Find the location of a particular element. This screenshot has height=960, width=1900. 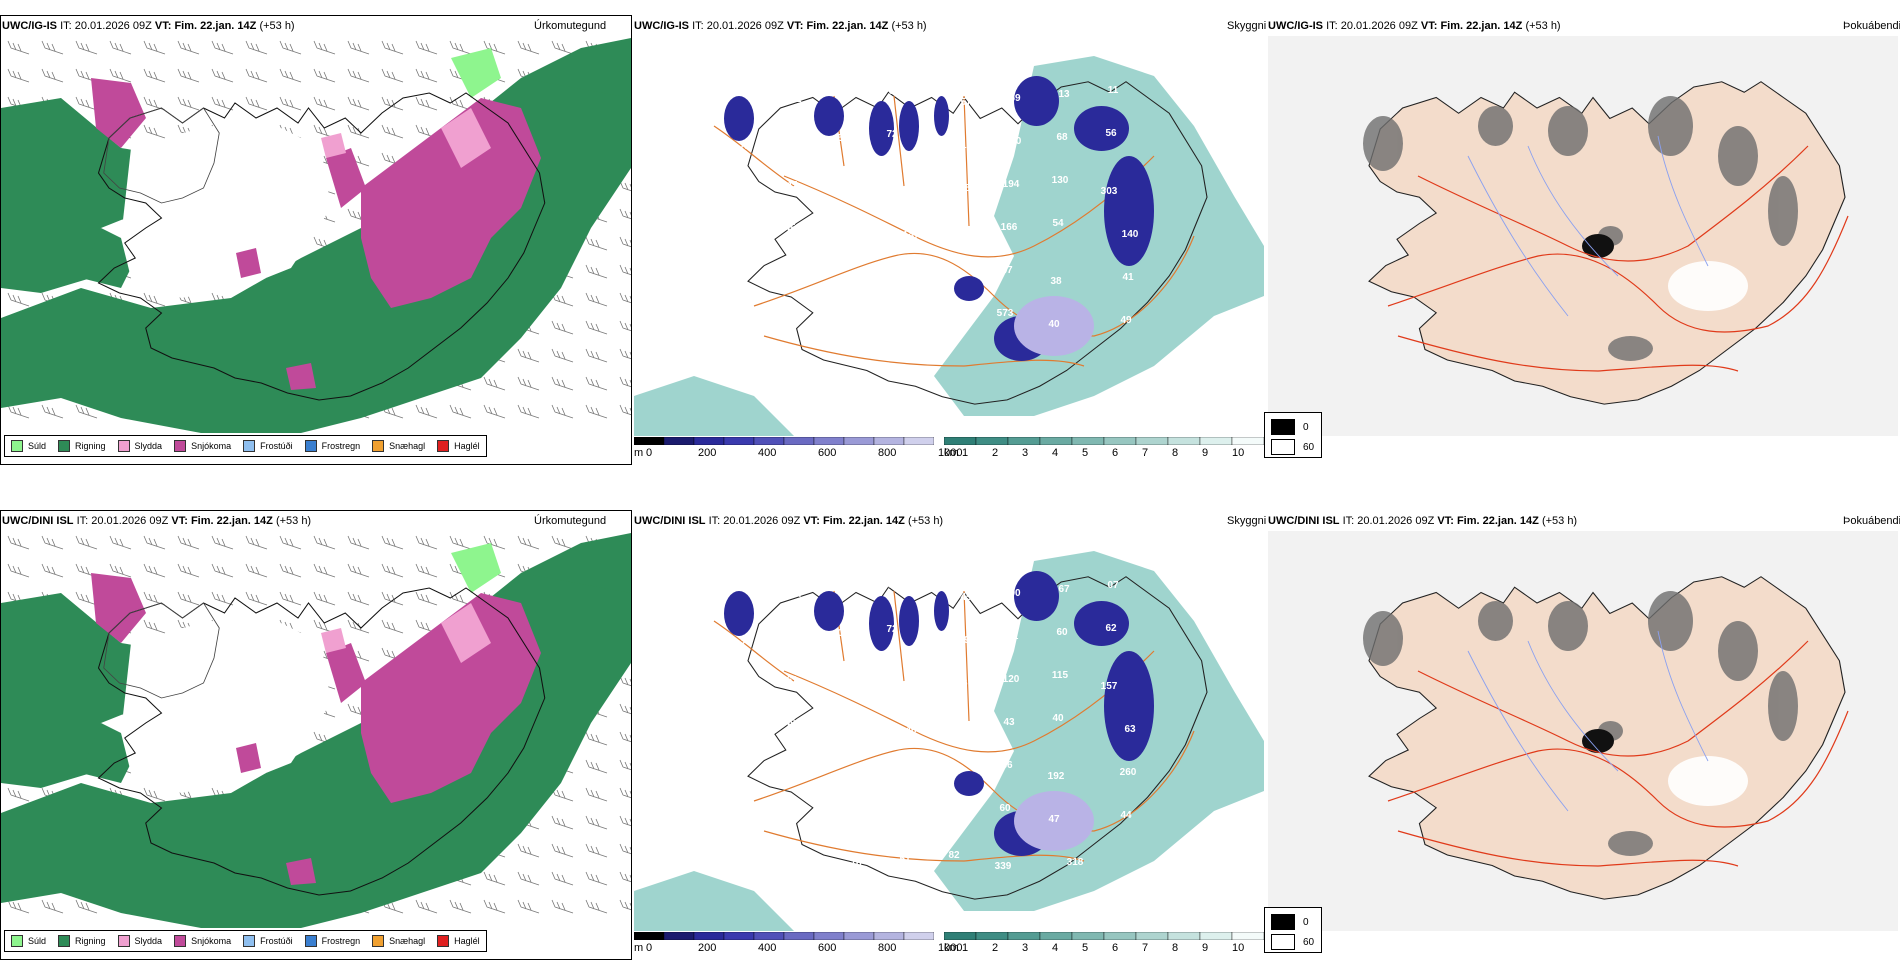

legend-item: Haglél is located at coordinates (458, 941).